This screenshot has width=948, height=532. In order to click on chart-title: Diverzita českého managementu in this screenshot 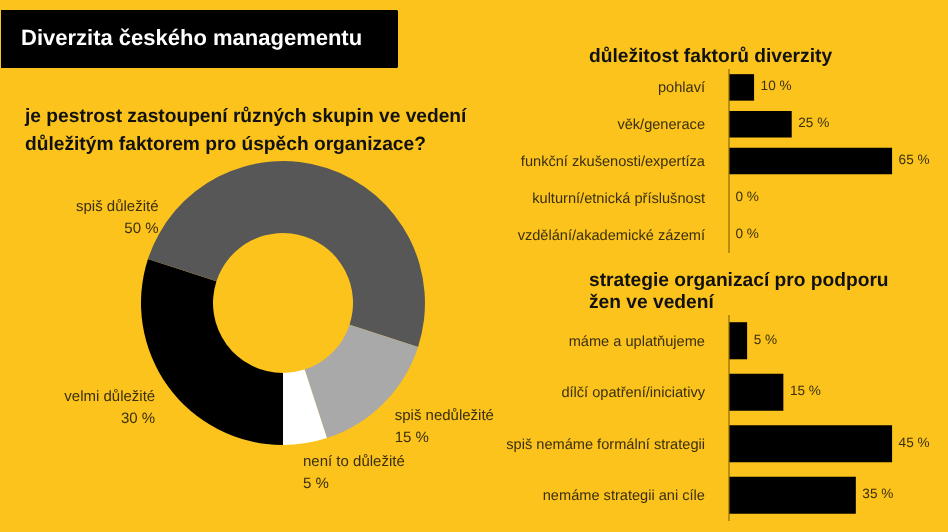, I will do `click(192, 39)`.